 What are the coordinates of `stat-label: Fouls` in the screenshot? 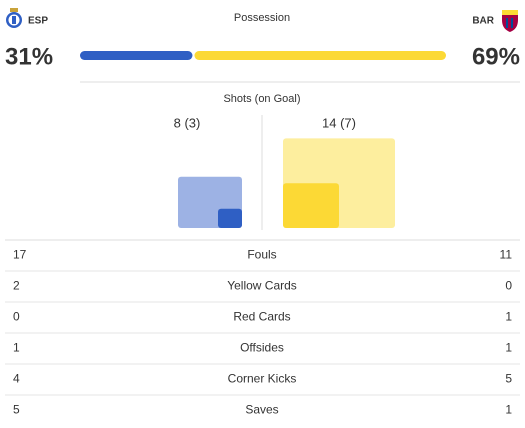 It's located at (261, 255).